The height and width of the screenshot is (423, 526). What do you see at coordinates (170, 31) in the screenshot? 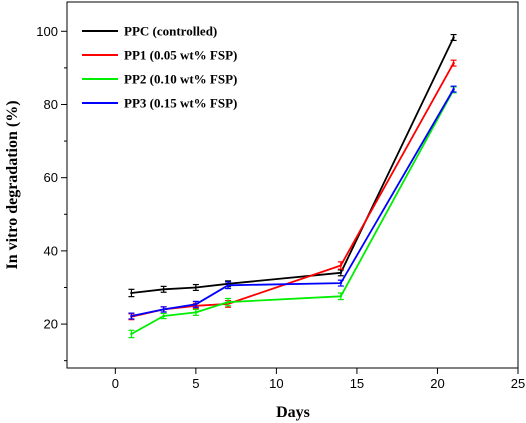
I see `legend-label: PPC (controlled)` at bounding box center [170, 31].